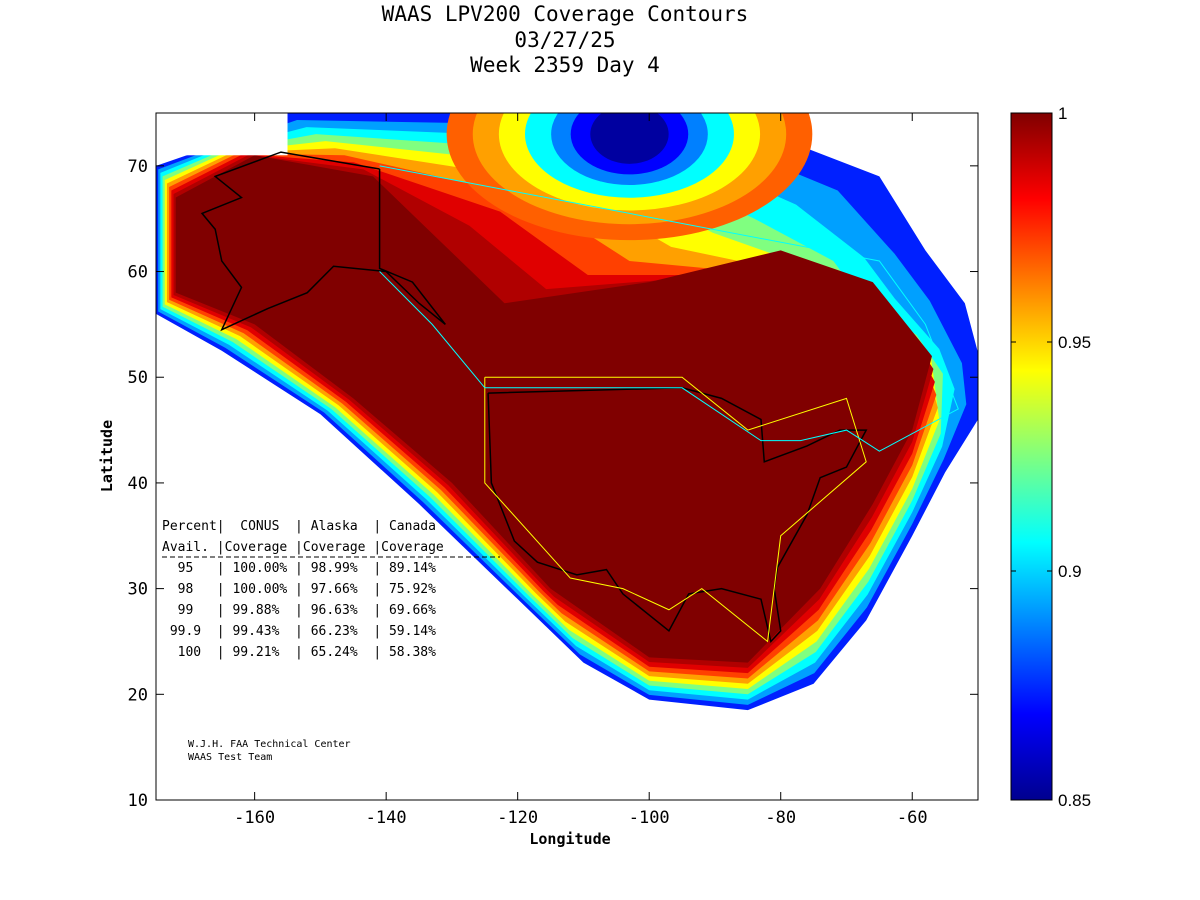  I want to click on coverage-table-header: Percent| CONUS | Alaska | Canada, so click(307, 526).